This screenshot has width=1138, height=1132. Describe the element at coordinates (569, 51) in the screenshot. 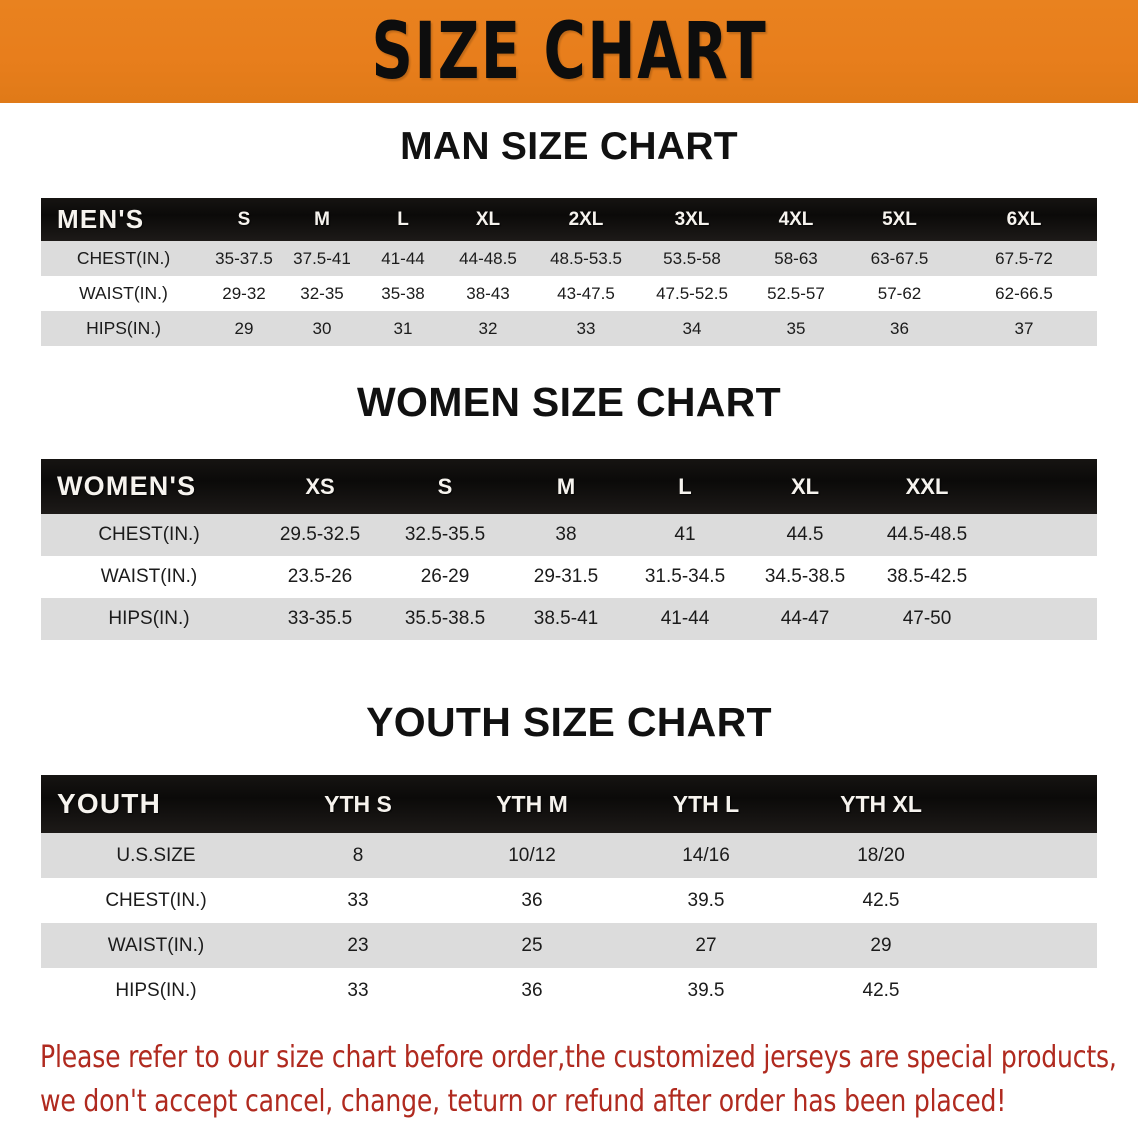

I see `banner-title: SIZE CHART` at that location.